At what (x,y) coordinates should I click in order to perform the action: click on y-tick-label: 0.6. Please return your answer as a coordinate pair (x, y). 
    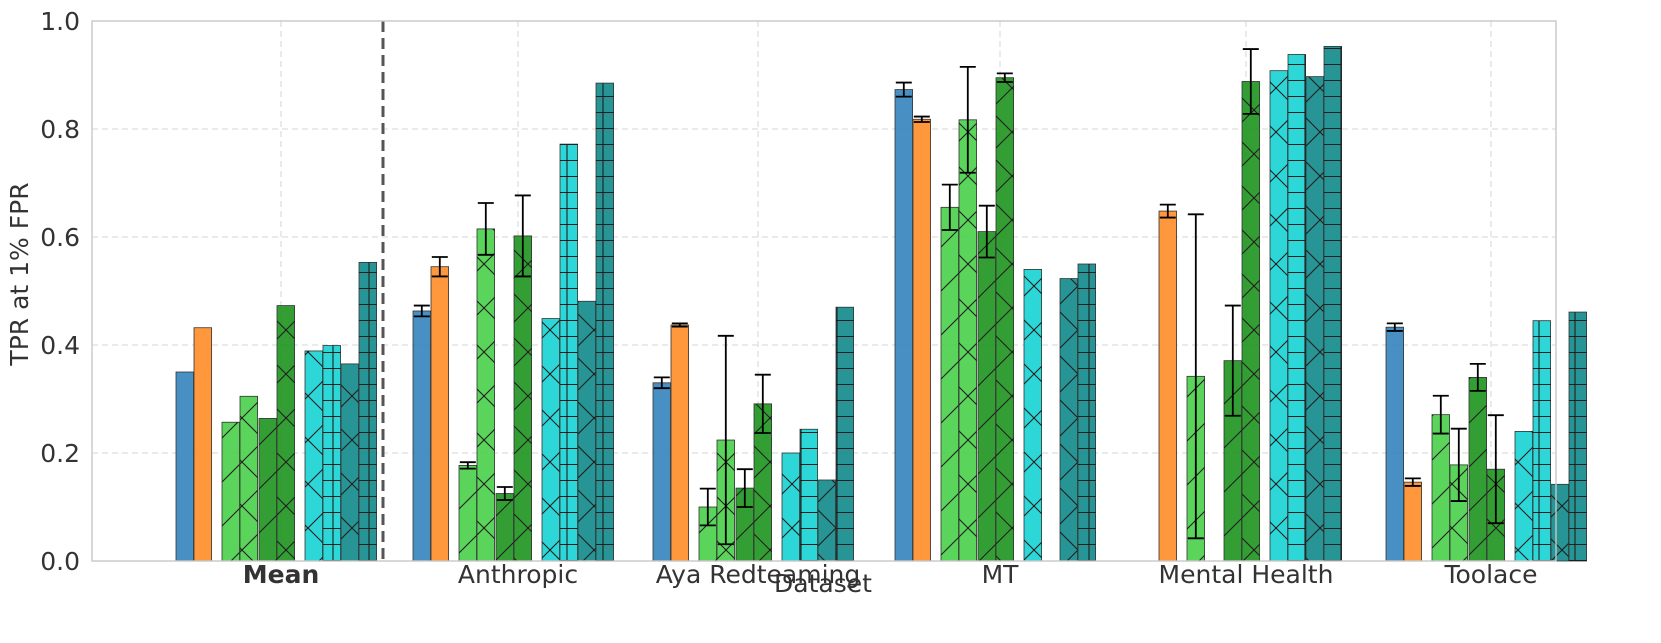
    Looking at the image, I should click on (60, 237).